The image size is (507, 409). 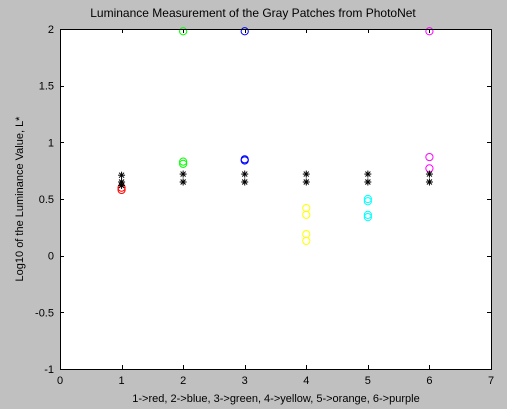 I want to click on x-tick-label: 4, so click(x=306, y=381).